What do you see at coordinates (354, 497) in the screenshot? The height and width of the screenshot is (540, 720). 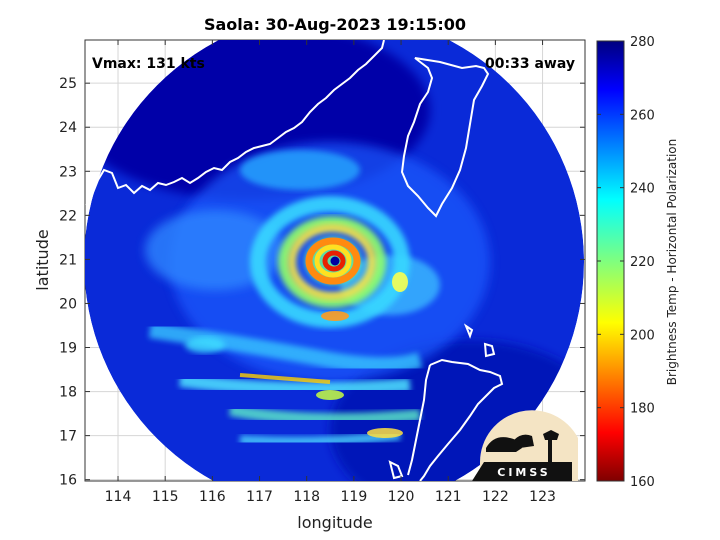 I see `x-tick-label: 119` at bounding box center [354, 497].